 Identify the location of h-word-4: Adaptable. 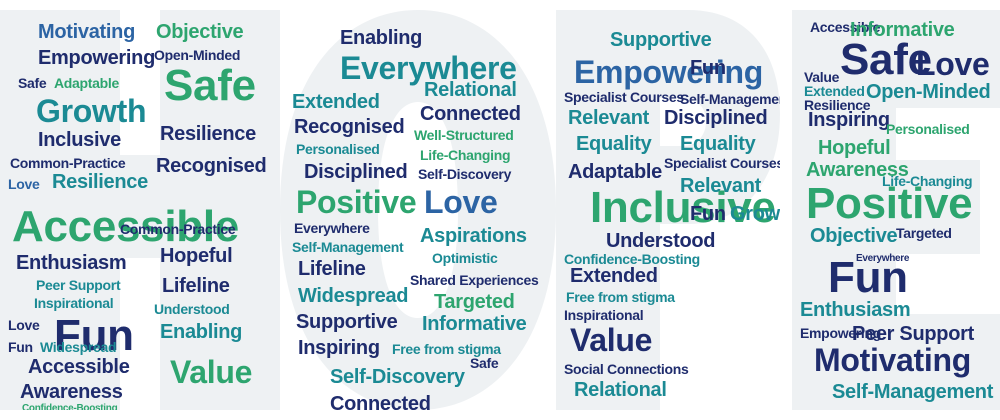
(86, 83).